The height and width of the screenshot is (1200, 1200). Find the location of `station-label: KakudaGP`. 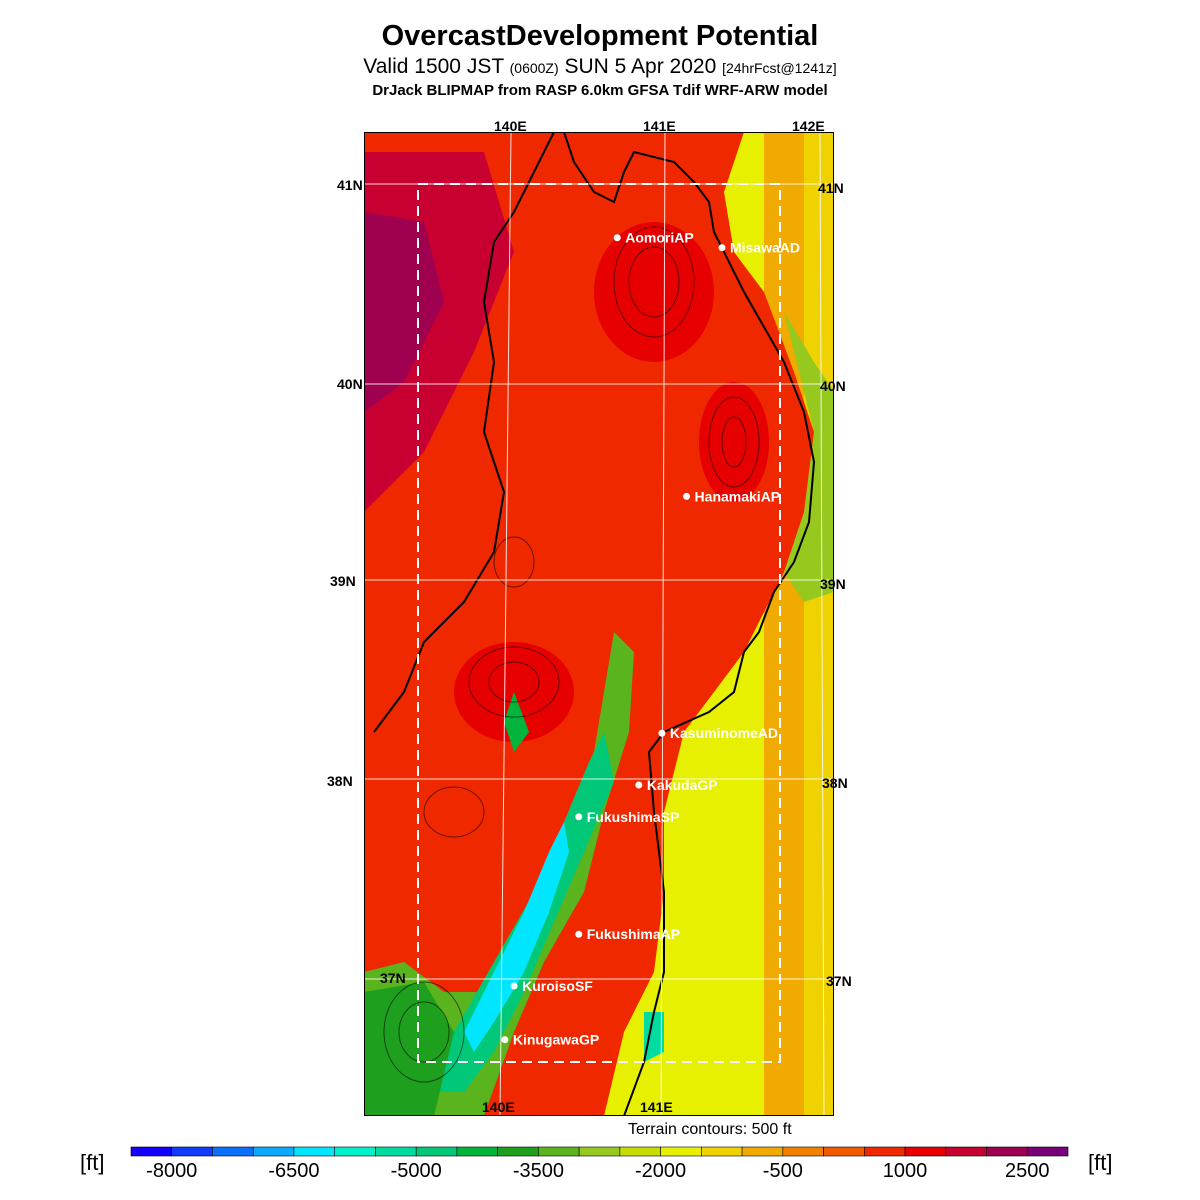

station-label: KakudaGP is located at coordinates (682, 785).